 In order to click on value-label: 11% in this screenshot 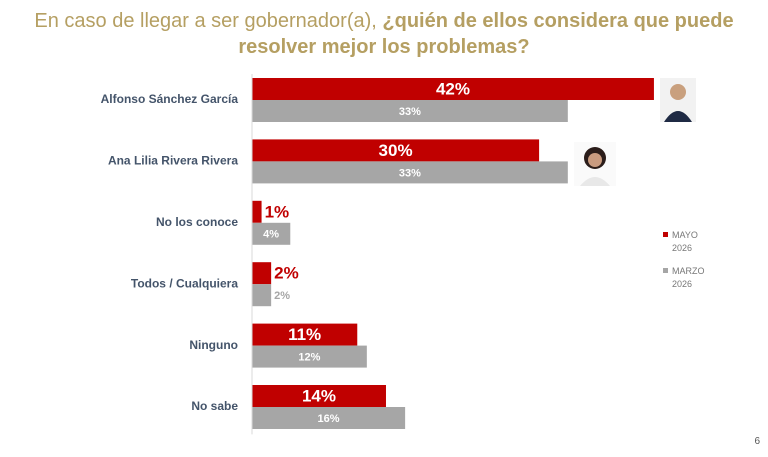, I will do `click(304, 334)`.